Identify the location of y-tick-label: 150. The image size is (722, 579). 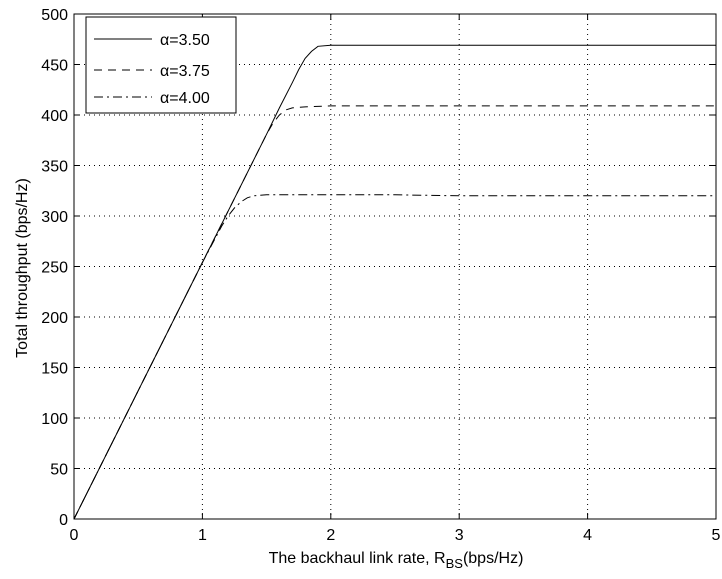
(54, 369).